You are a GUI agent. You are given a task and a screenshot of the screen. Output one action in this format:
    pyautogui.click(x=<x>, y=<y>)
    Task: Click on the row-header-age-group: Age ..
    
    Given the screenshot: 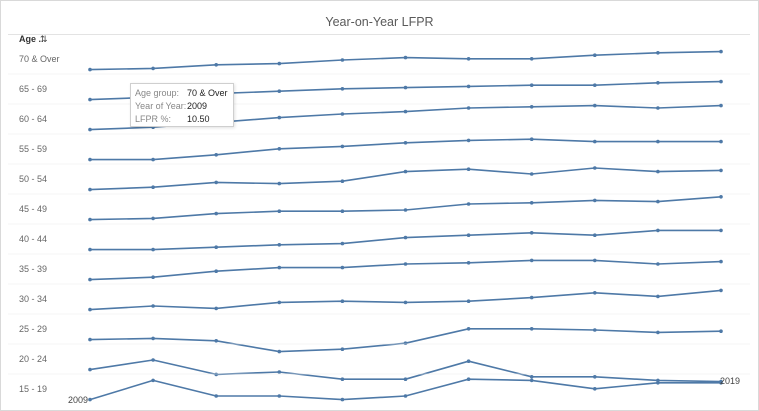 What is the action you would take?
    pyautogui.click(x=31, y=39)
    